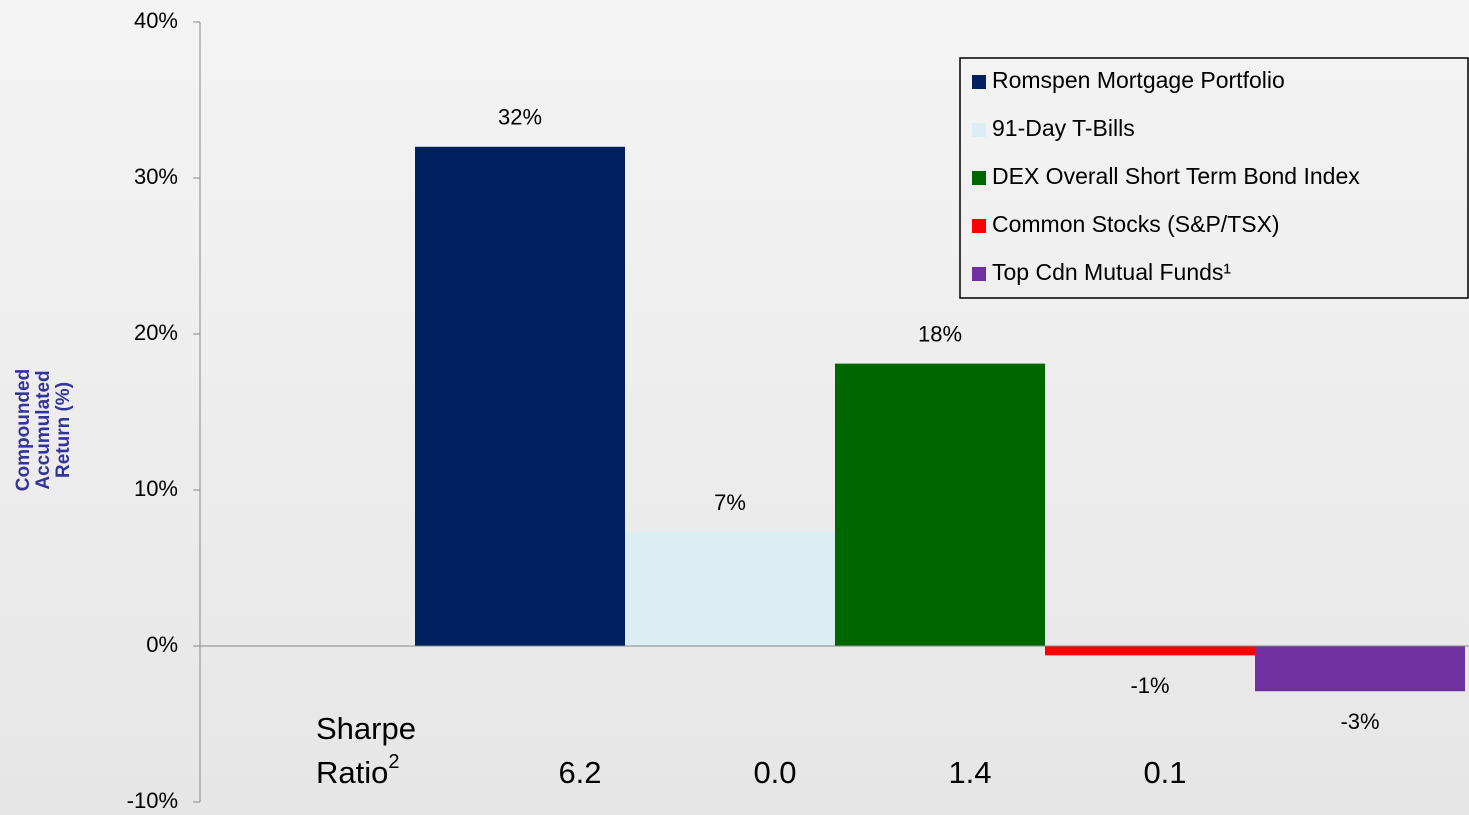  Describe the element at coordinates (393, 762) in the screenshot. I see `sharpe-superscript: 2` at that location.